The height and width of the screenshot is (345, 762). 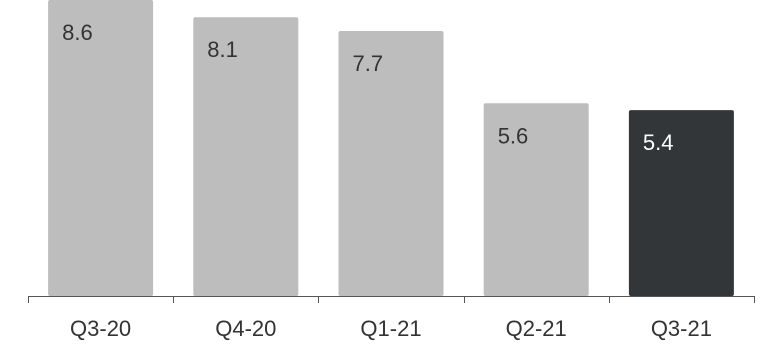 What do you see at coordinates (681, 328) in the screenshot?
I see `x-tick-label: Q3-21` at bounding box center [681, 328].